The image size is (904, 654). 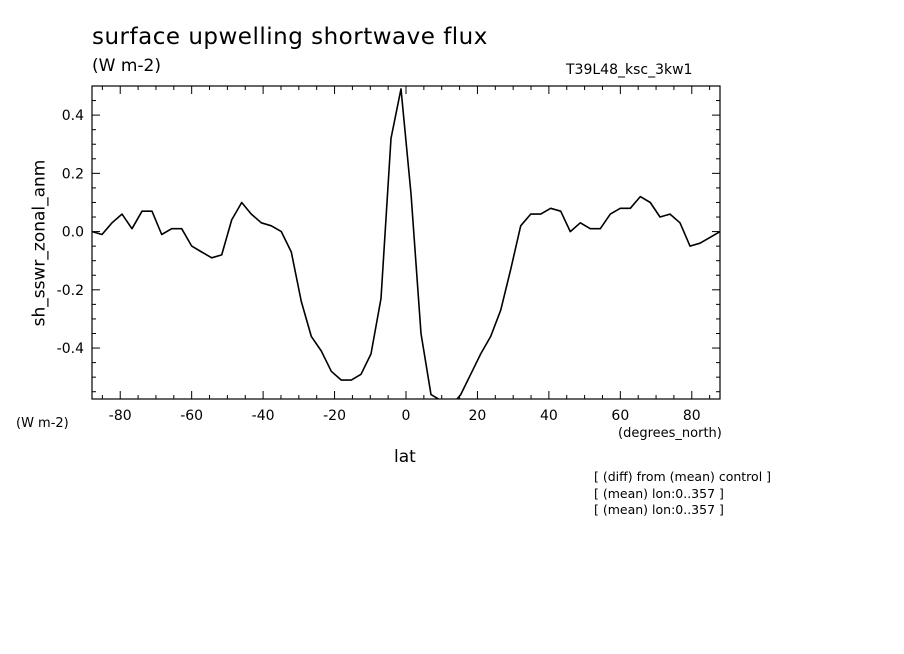 What do you see at coordinates (73, 116) in the screenshot?
I see `y-tick-label: 0.4` at bounding box center [73, 116].